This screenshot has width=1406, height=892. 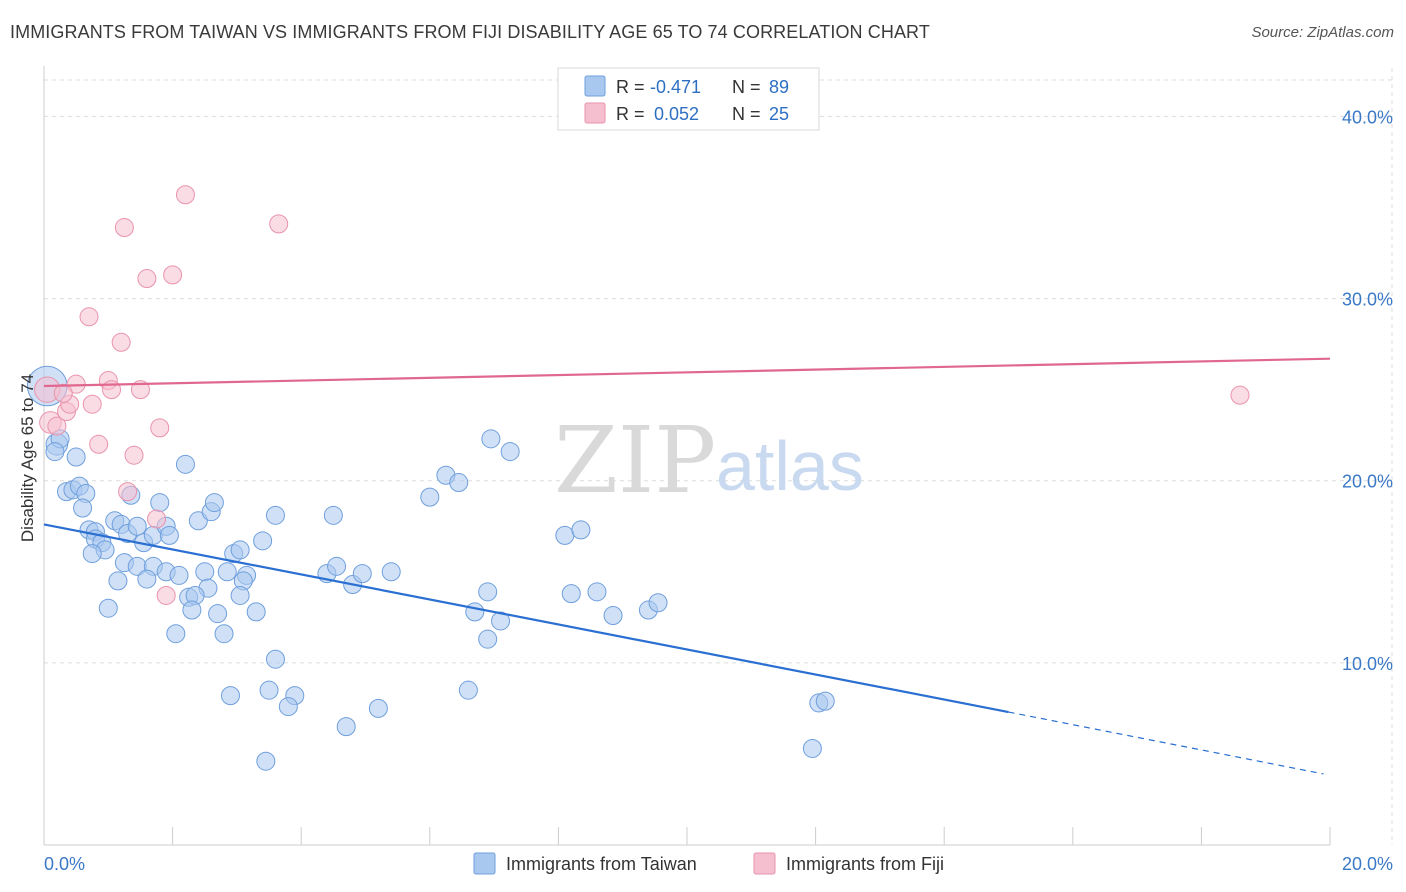 What do you see at coordinates (746, 87) in the screenshot?
I see `legend-n-label-taiwan: N =` at bounding box center [746, 87].